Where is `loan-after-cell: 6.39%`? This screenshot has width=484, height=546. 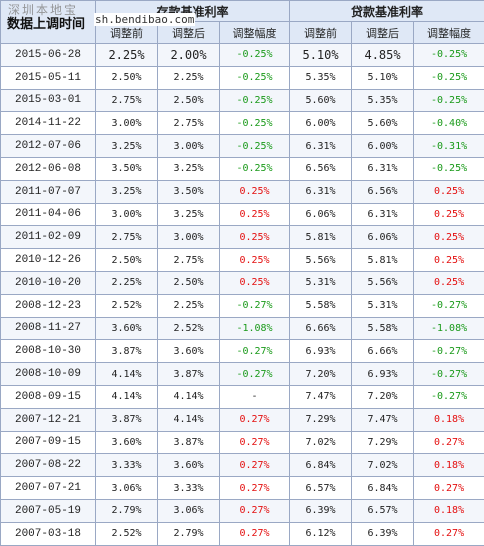
loan-after-cell: 6.39% is located at coordinates (383, 533).